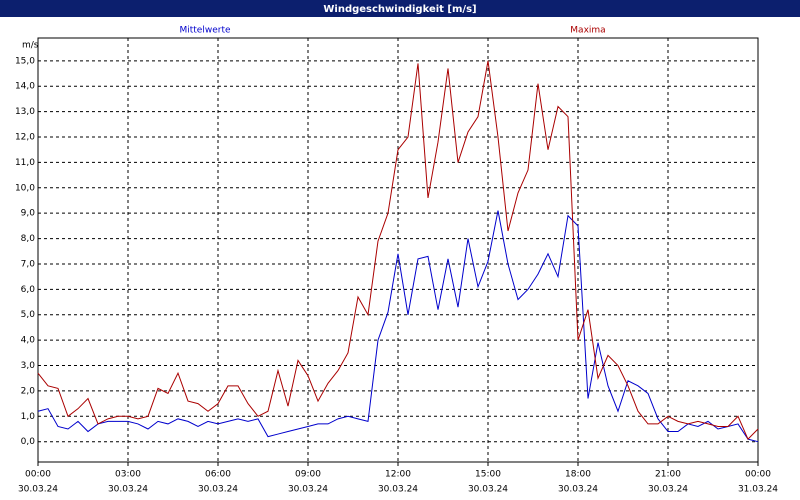  I want to click on y-tick-label: 6,0, so click(28, 290).